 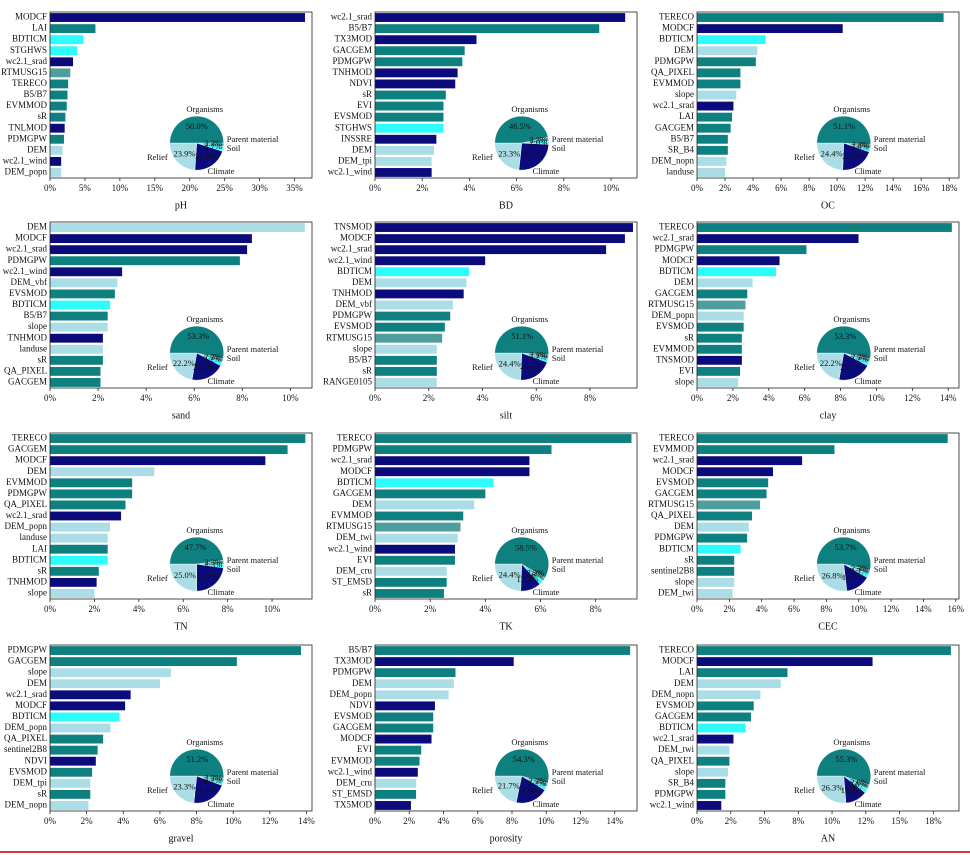 What do you see at coordinates (224, 188) in the screenshot?
I see `x-tick-label: 25%` at bounding box center [224, 188].